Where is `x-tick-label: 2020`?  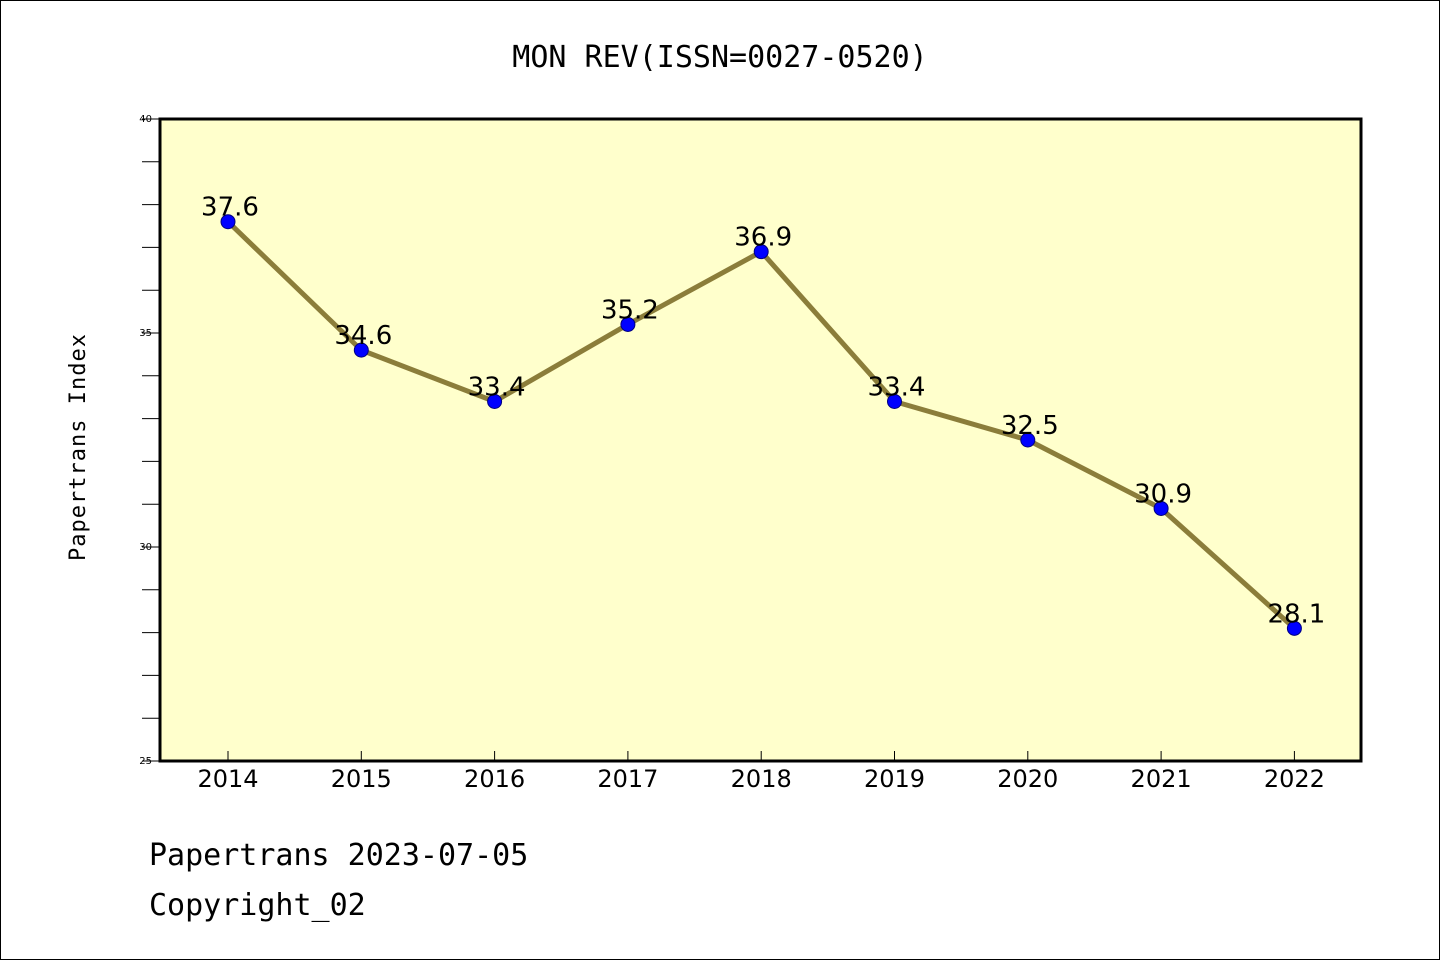 x-tick-label: 2020 is located at coordinates (1027, 779).